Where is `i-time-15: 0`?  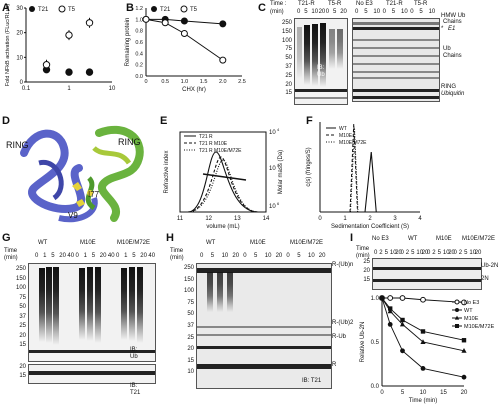 i-time-15: 0 is located at coordinates (455, 253).